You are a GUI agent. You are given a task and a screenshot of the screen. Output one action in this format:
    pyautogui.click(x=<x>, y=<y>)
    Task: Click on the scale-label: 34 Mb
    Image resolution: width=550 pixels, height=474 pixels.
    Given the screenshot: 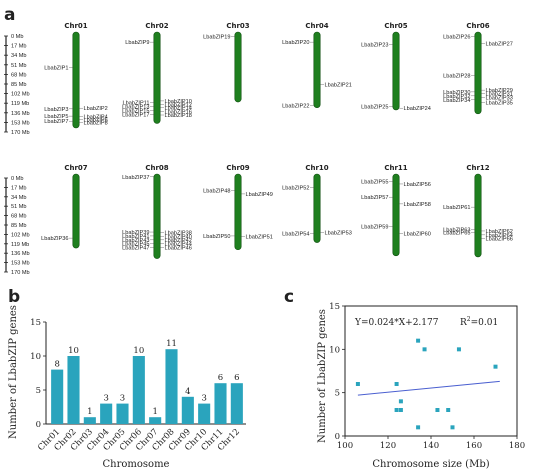 What is the action you would take?
    pyautogui.click(x=19, y=56)
    